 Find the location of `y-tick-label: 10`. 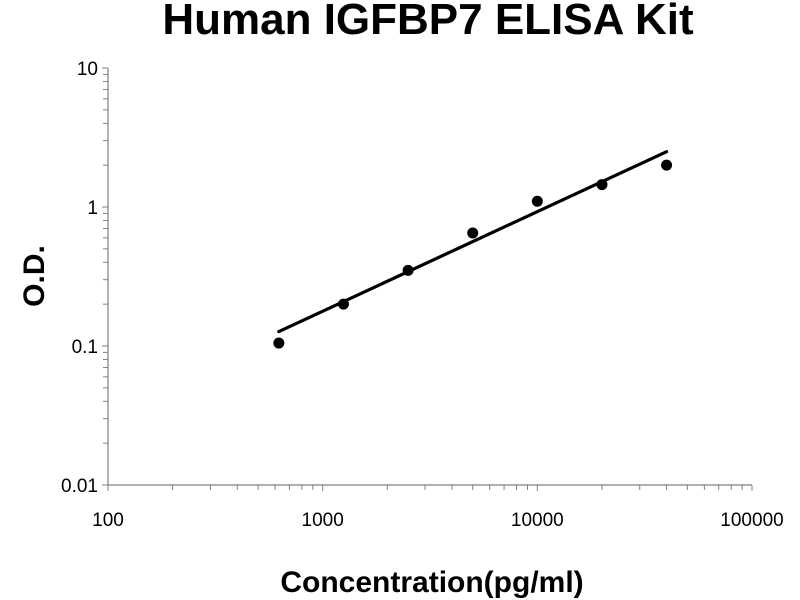

y-tick-label: 10 is located at coordinates (87, 69).